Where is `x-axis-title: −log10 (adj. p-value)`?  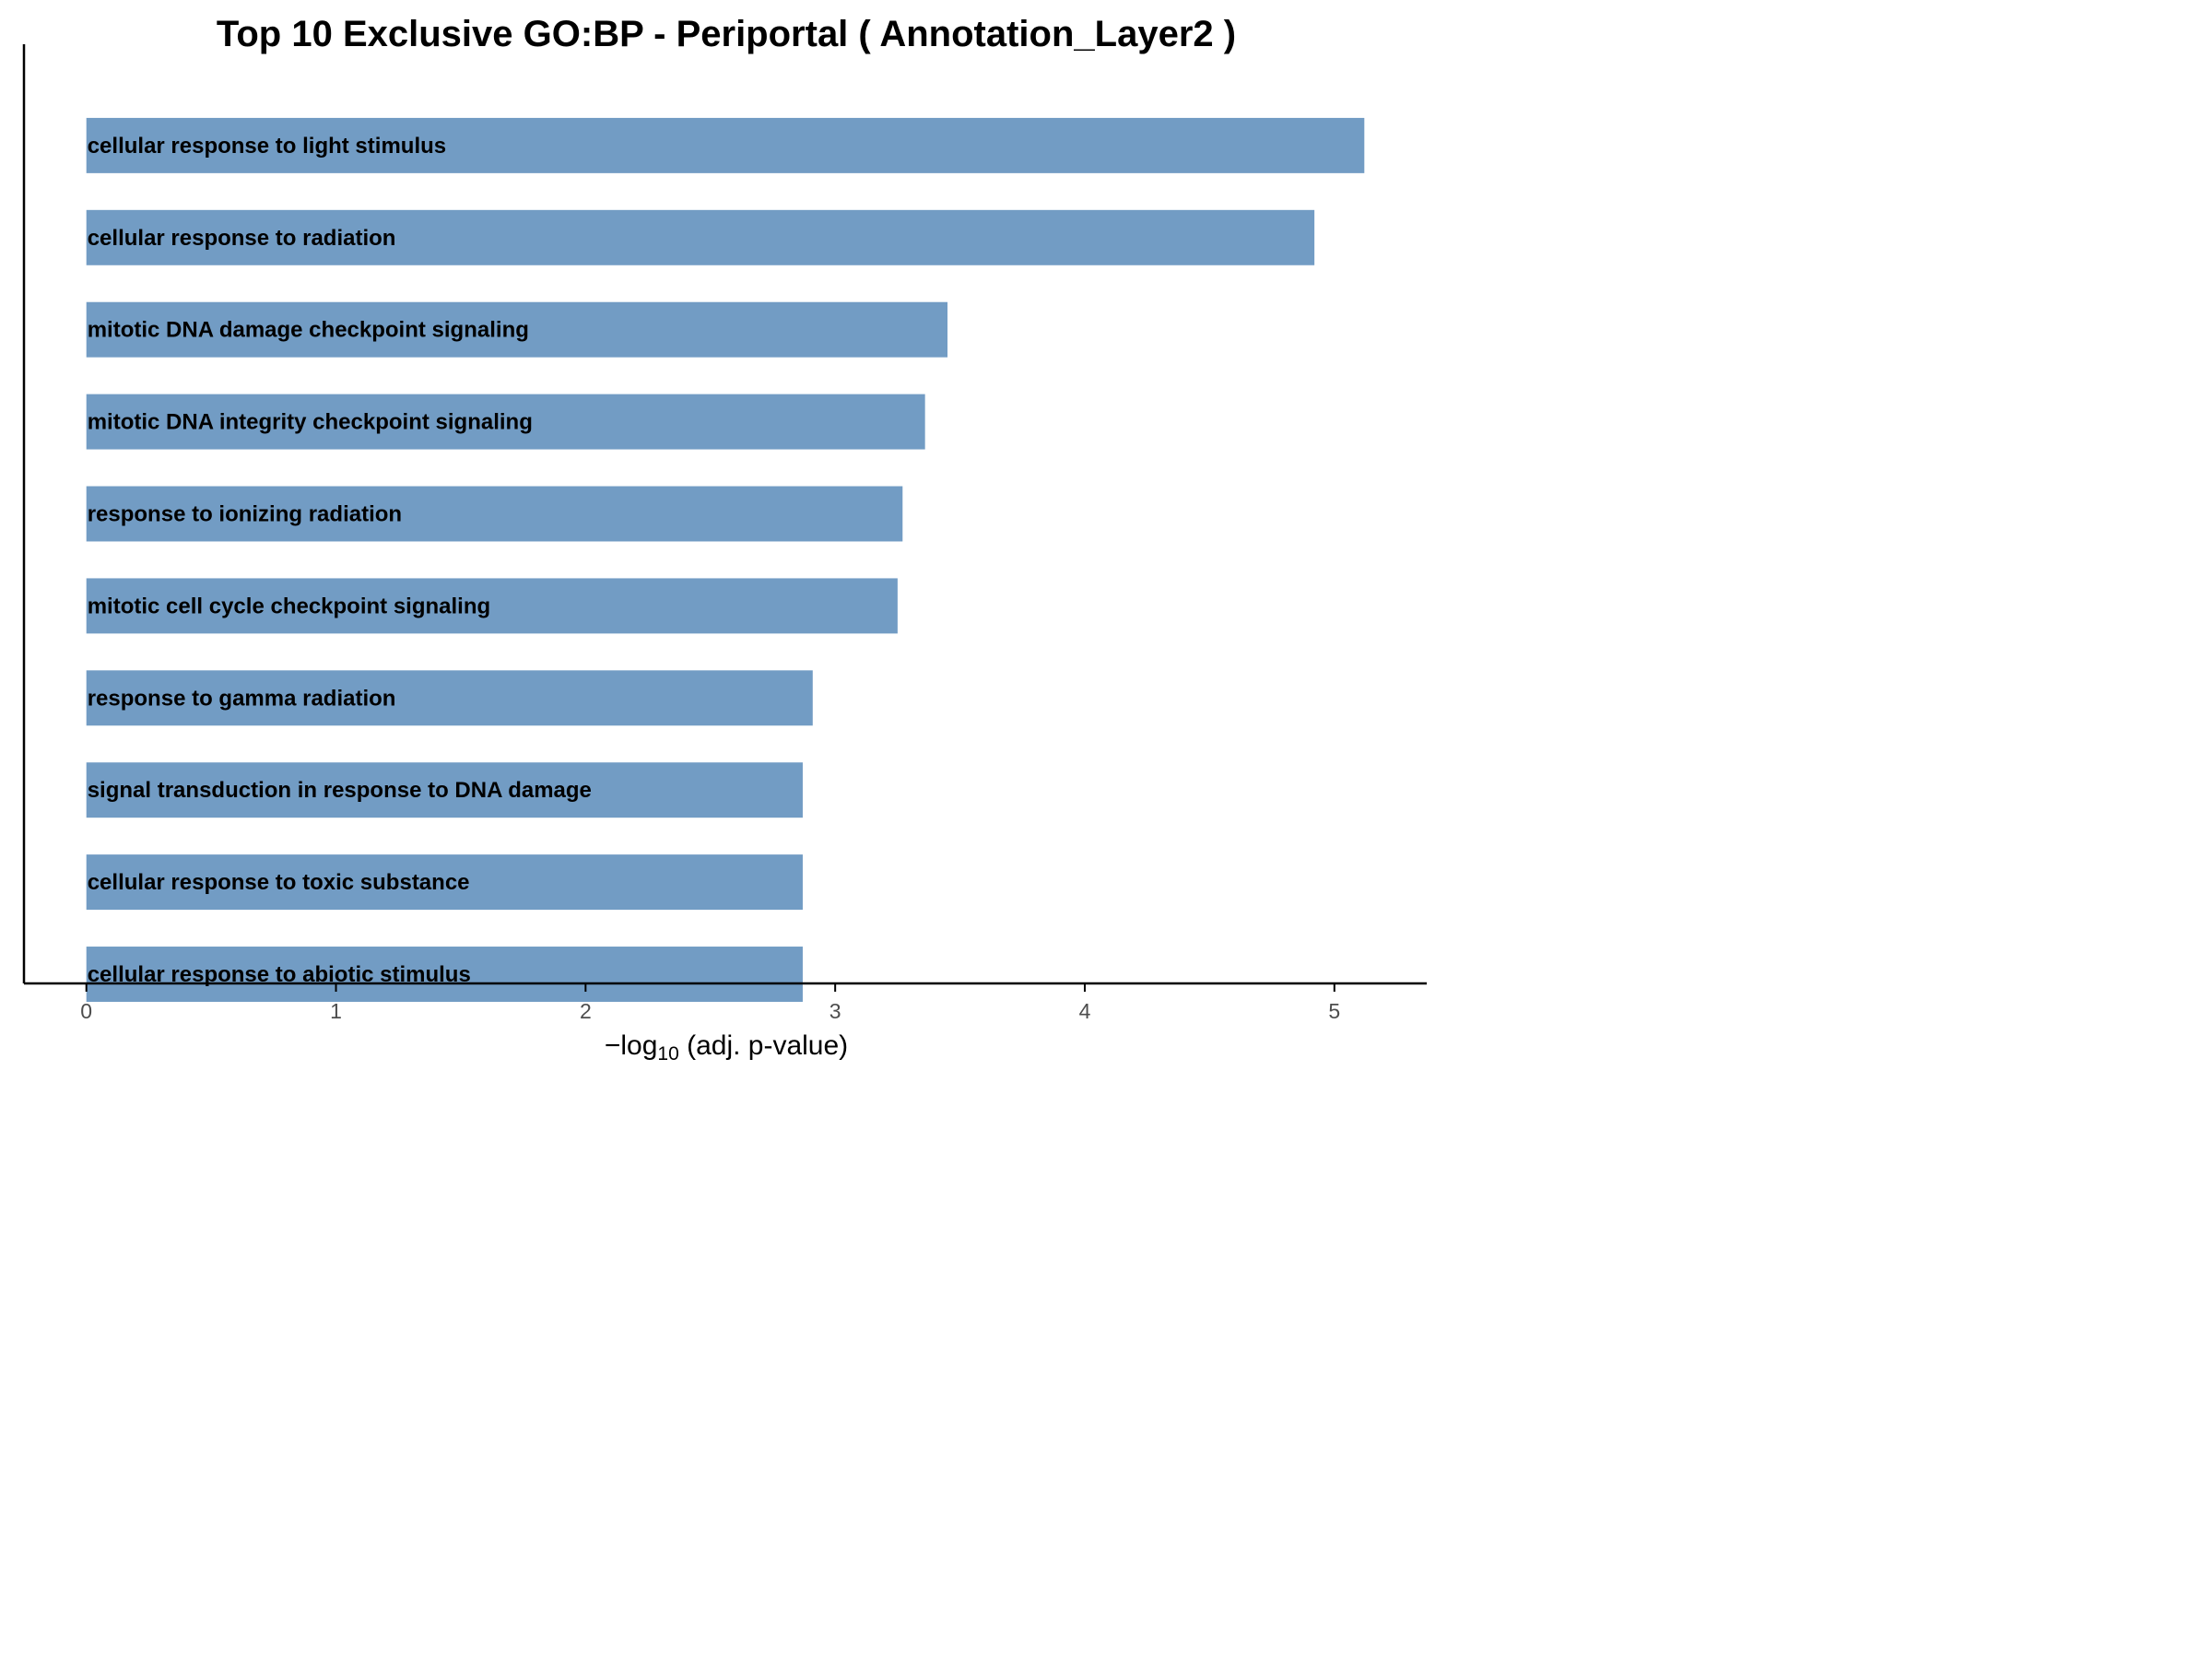 x-axis-title: −log10 (adj. p-value) is located at coordinates (726, 1047).